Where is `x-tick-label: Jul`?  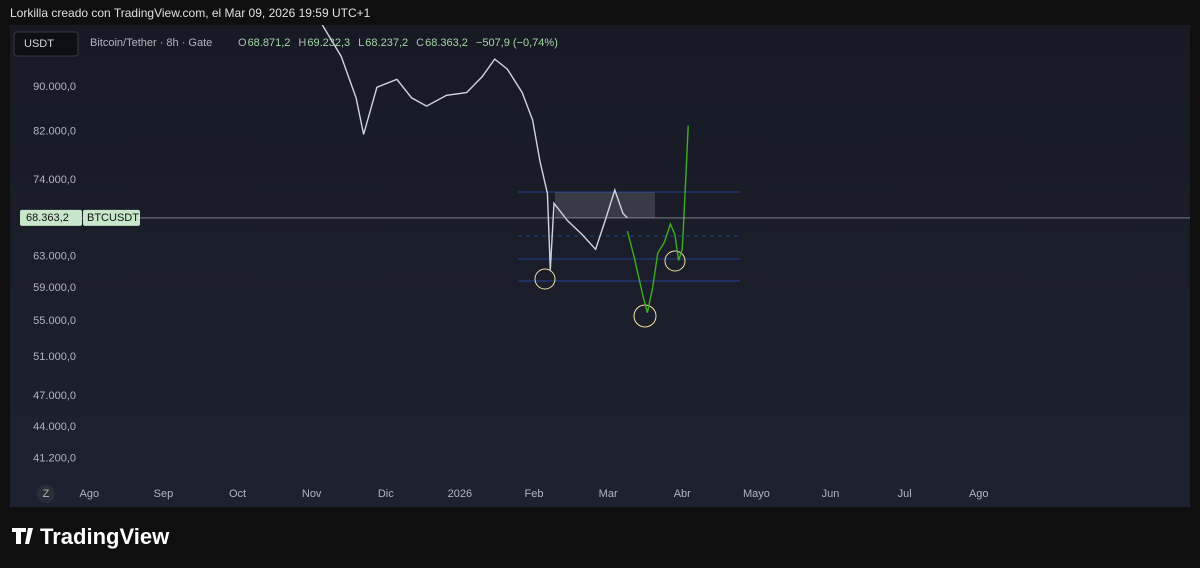 x-tick-label: Jul is located at coordinates (905, 494).